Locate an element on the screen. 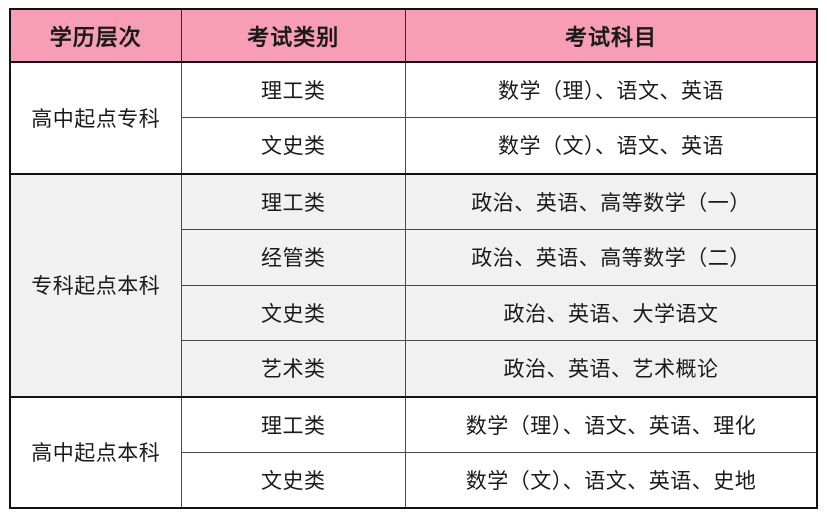  table-header: 学历层次 考试类别 考试科目 is located at coordinates (413, 35).